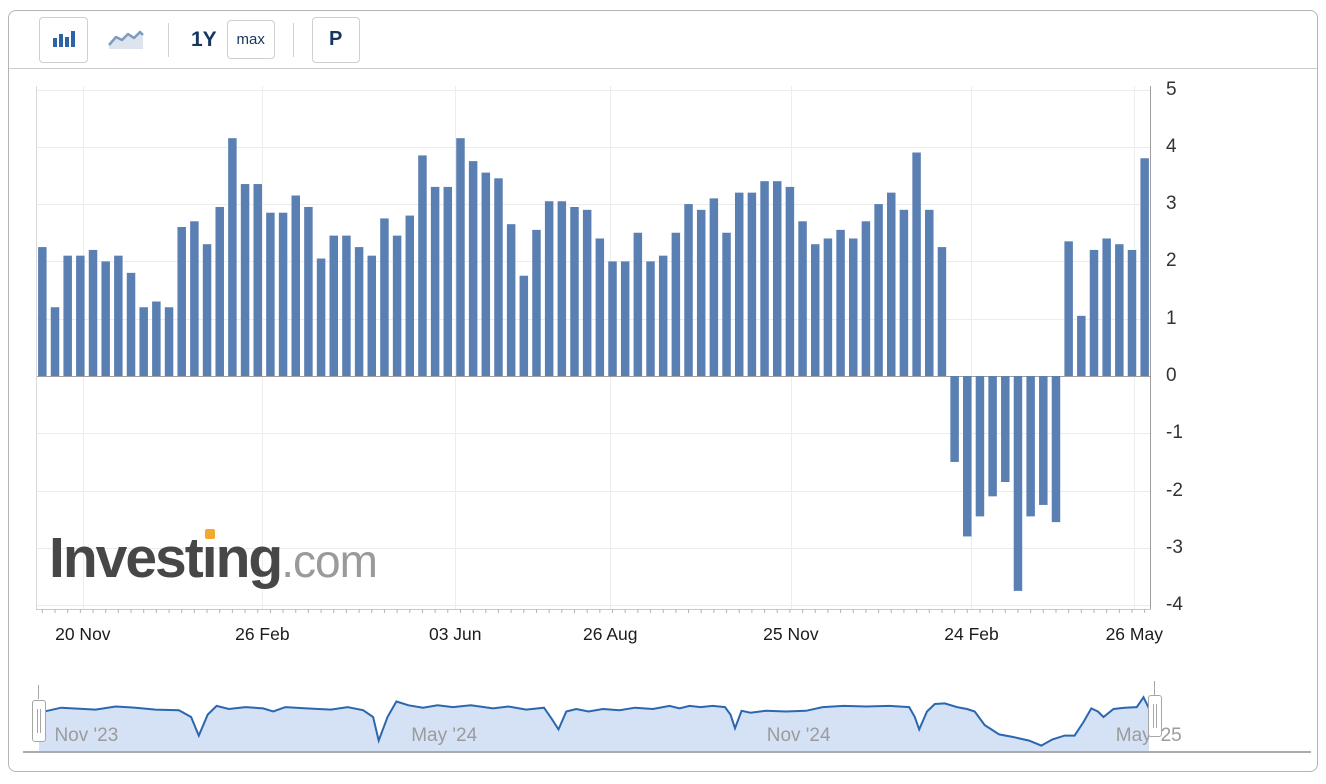 This screenshot has height=784, width=1326. What do you see at coordinates (125, 40) in the screenshot?
I see `line-chart-type-button` at bounding box center [125, 40].